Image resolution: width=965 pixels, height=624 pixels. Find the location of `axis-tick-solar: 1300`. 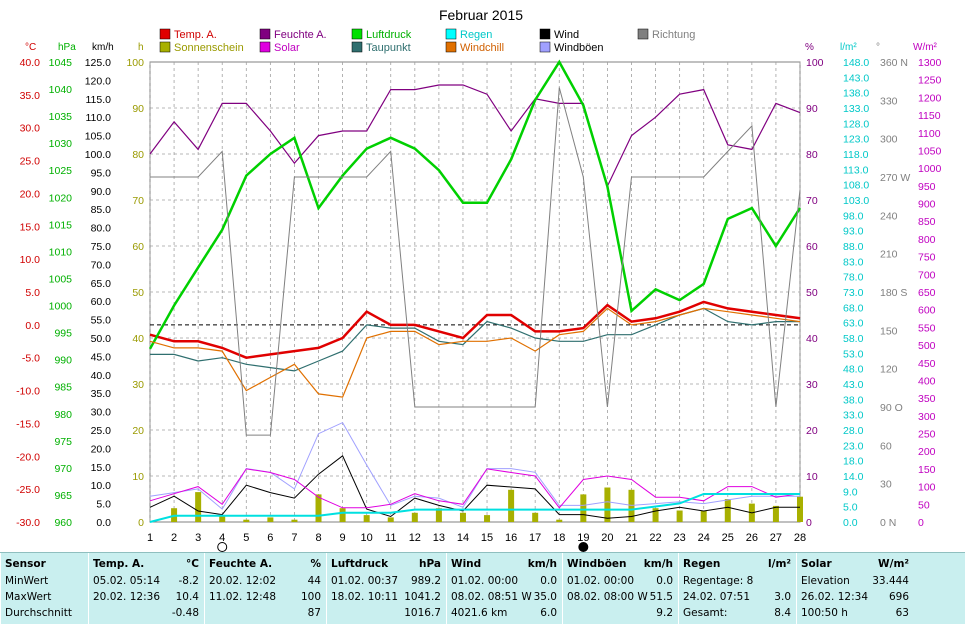

axis-tick-solar: 1300 is located at coordinates (930, 63).